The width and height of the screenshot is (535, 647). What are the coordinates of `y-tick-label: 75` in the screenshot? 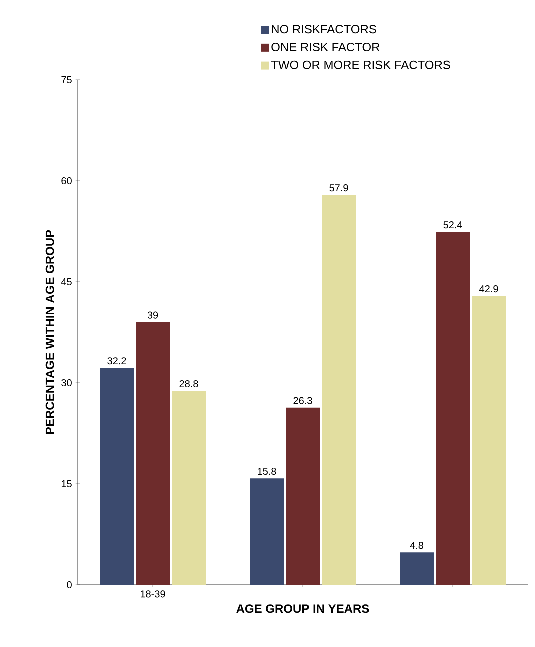 It's located at (67, 80).